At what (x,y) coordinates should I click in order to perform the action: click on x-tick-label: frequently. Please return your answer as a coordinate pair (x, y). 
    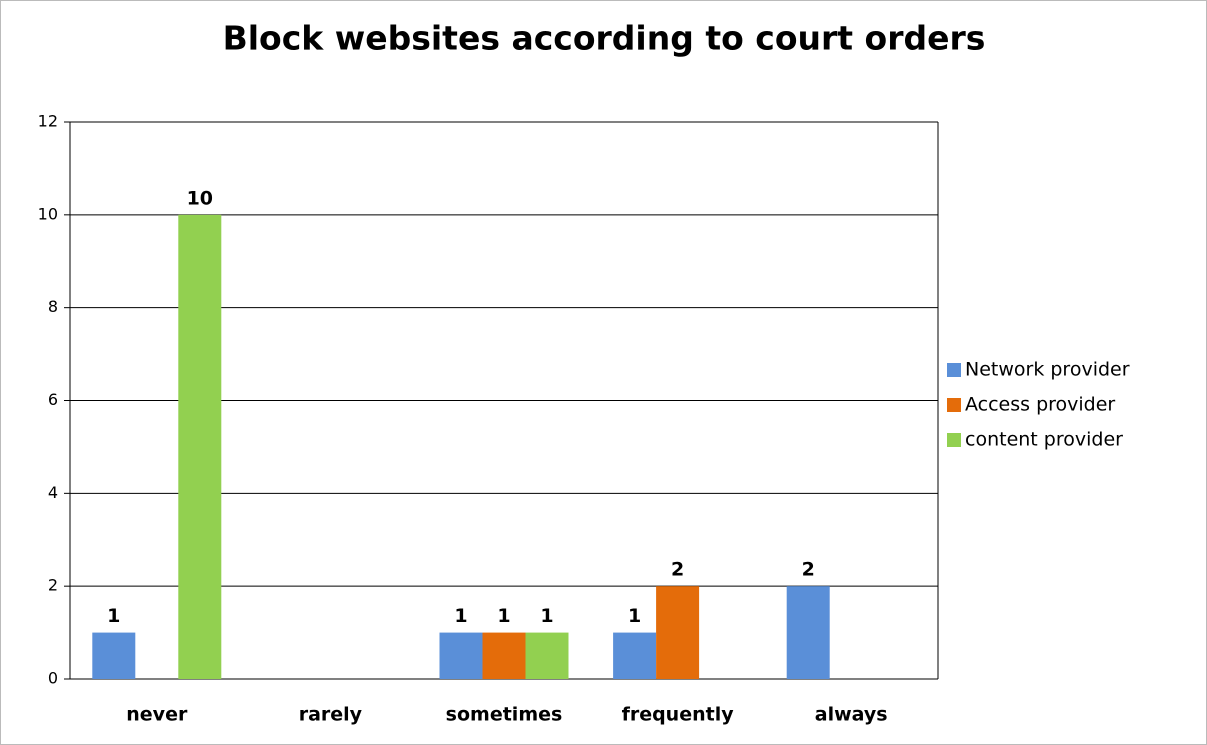
    Looking at the image, I should click on (678, 715).